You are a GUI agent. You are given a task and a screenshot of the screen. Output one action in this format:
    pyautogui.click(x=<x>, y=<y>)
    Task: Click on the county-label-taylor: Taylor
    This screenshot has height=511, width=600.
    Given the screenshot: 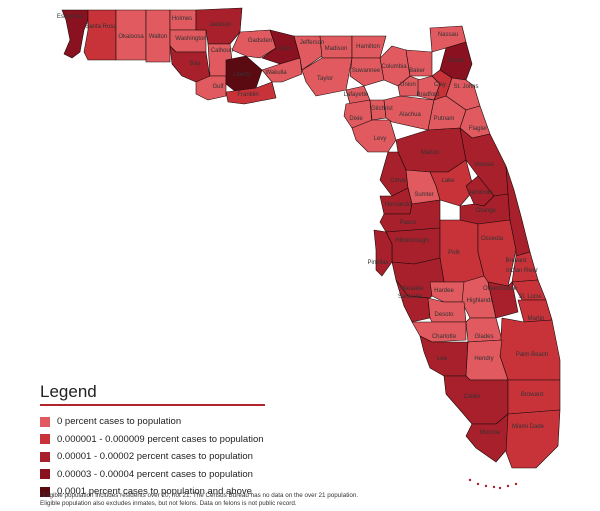 What is the action you would take?
    pyautogui.click(x=325, y=79)
    